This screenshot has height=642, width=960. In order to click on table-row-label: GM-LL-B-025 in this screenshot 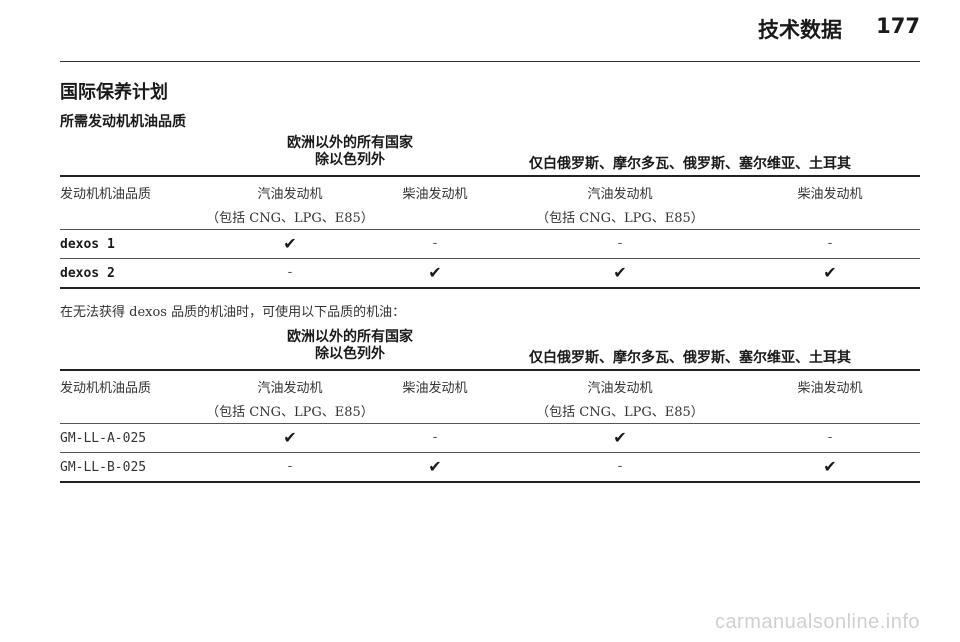, I will do `click(103, 467)`.